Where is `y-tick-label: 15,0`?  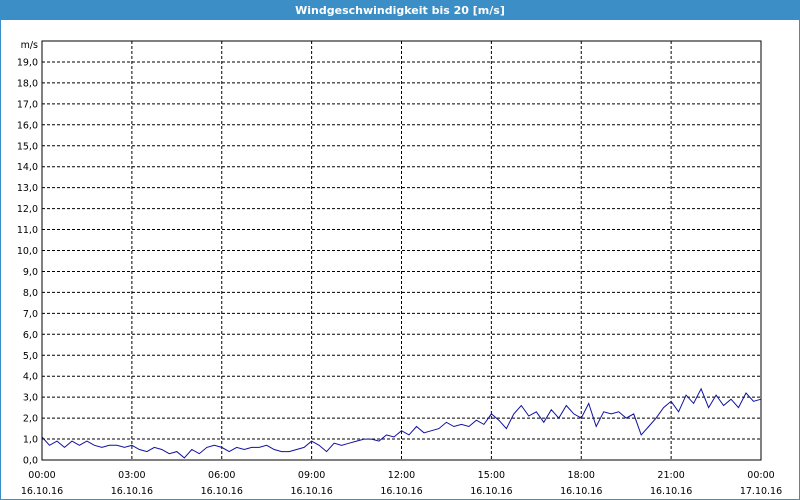 y-tick-label: 15,0 is located at coordinates (27, 146).